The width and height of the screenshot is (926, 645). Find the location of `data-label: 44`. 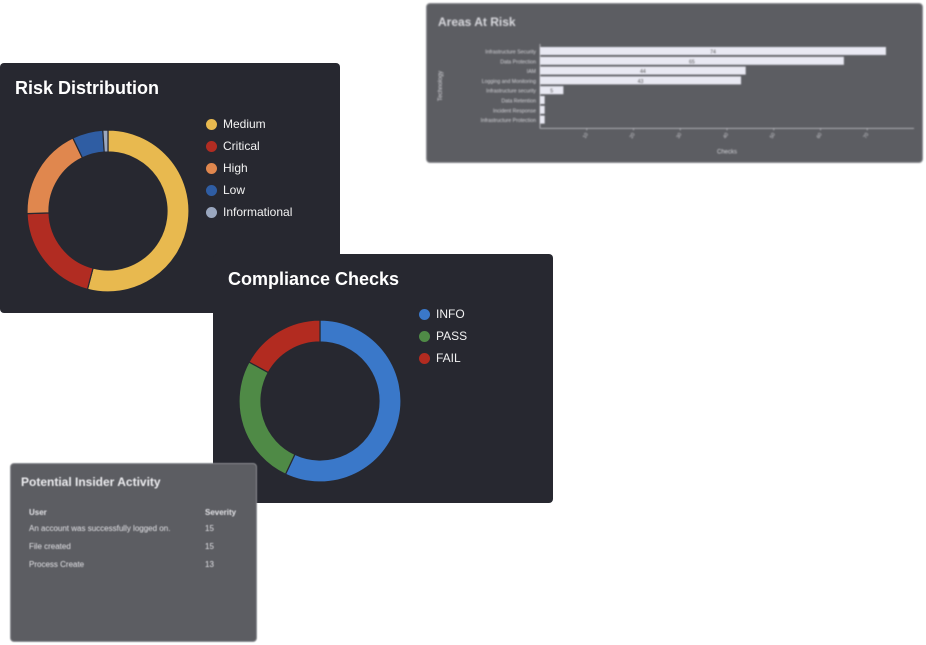

data-label: 44 is located at coordinates (643, 72).